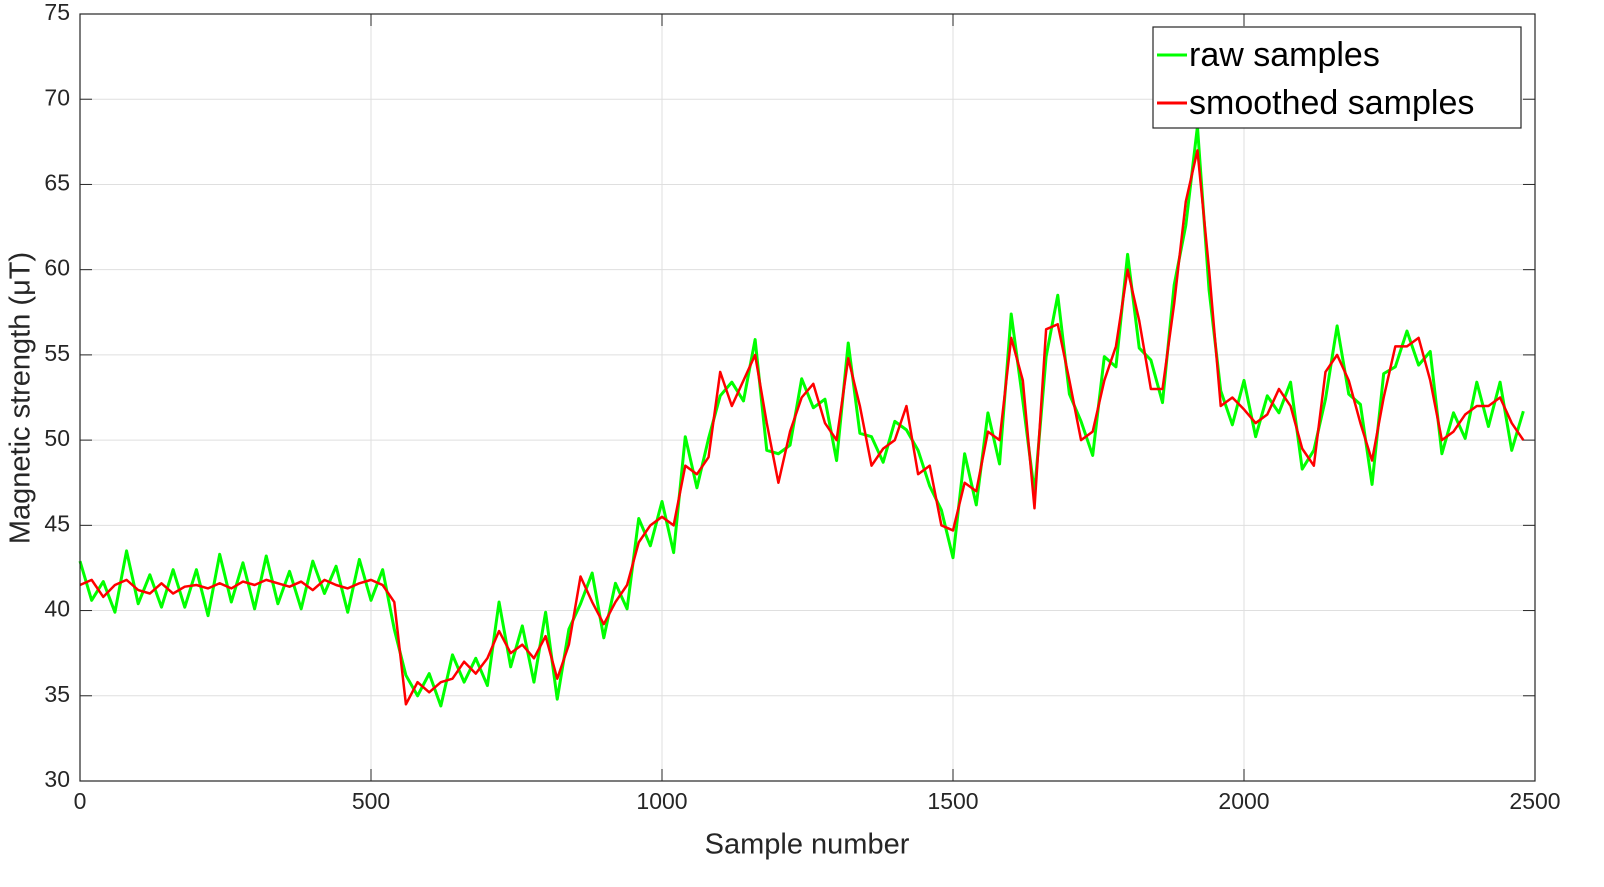  Describe the element at coordinates (1284, 55) in the screenshot. I see `legend-label: raw samples` at that location.